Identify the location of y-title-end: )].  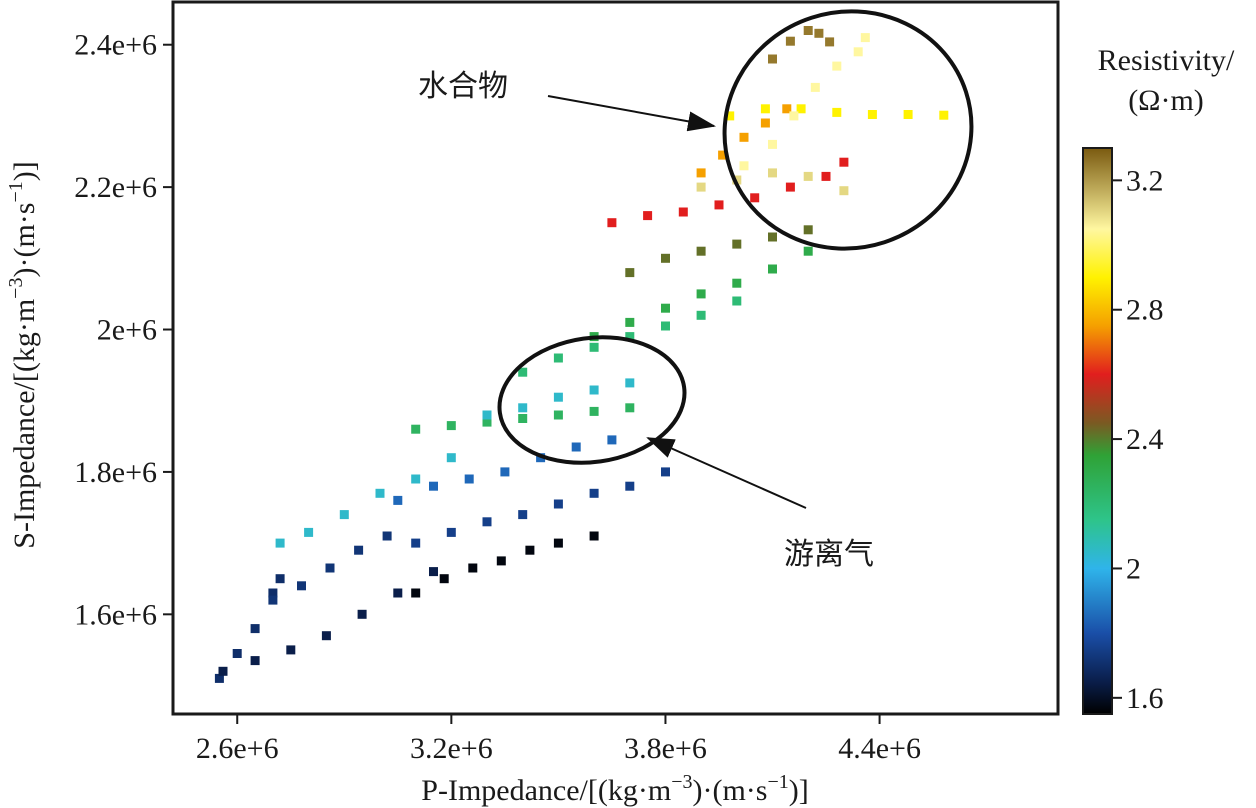
(24, 171).